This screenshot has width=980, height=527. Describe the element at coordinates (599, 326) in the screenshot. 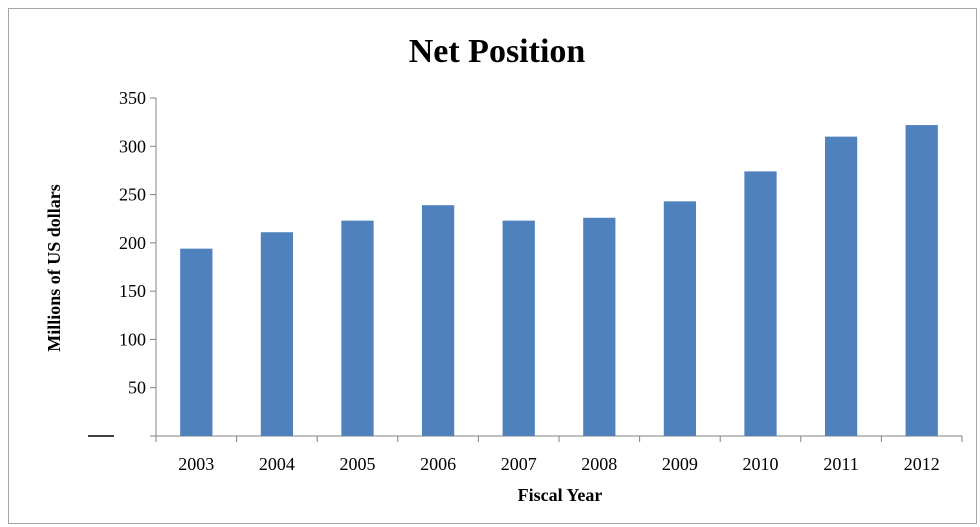

I see `bar-2008` at that location.